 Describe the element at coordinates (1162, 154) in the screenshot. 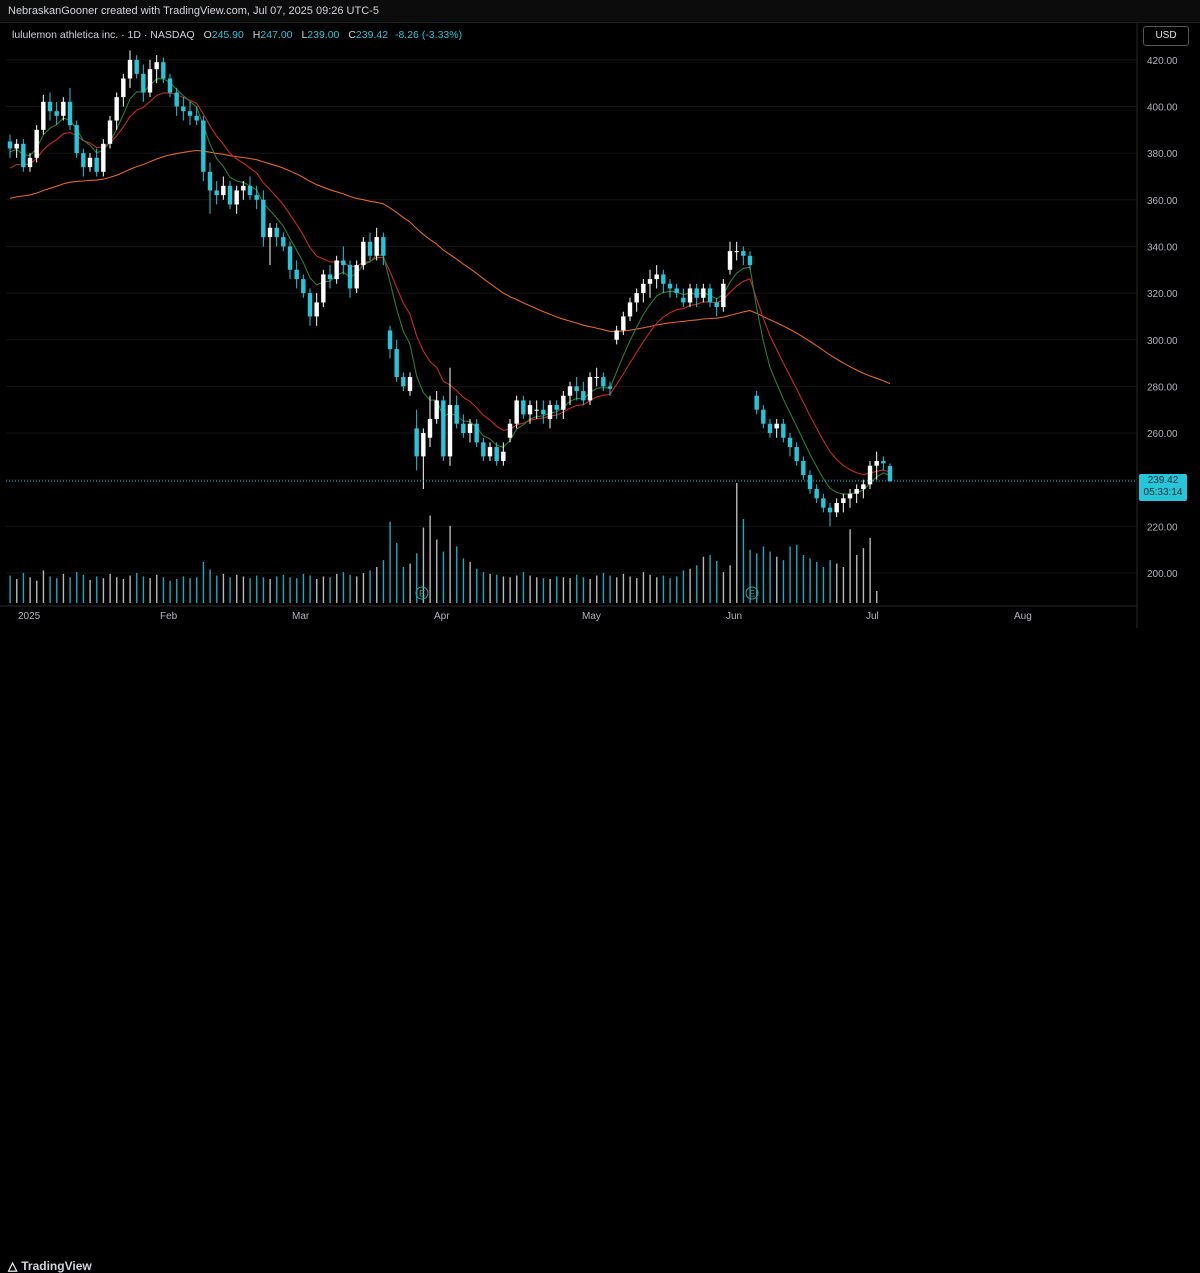

I see `y-tick-label: 380.00` at that location.